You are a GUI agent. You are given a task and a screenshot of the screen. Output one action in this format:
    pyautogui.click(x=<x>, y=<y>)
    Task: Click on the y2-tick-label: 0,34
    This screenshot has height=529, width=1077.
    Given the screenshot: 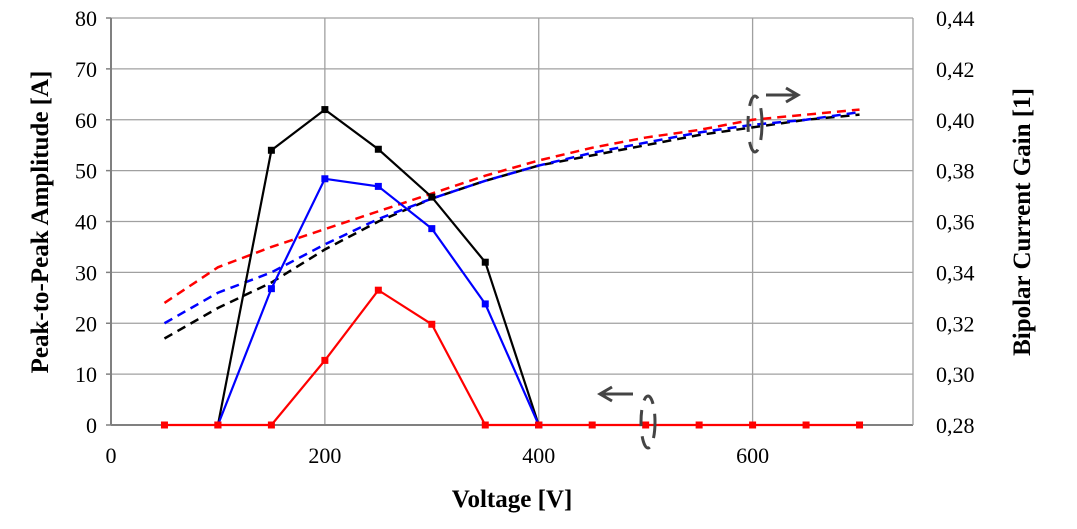 What is the action you would take?
    pyautogui.click(x=955, y=272)
    